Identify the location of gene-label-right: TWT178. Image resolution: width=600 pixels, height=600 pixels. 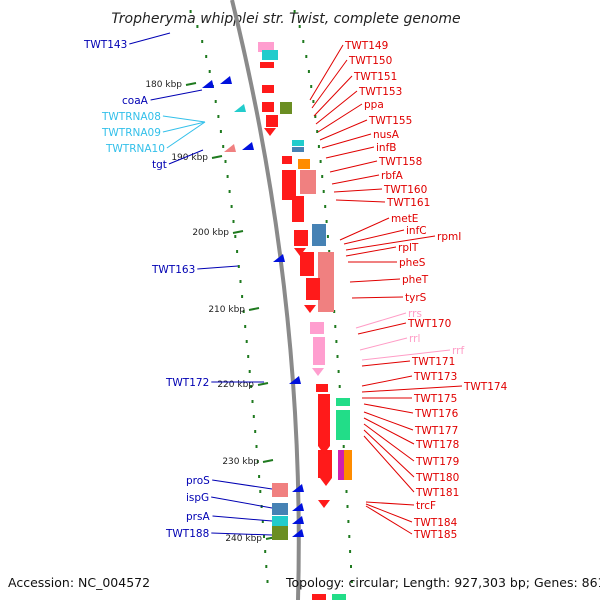
(437, 445).